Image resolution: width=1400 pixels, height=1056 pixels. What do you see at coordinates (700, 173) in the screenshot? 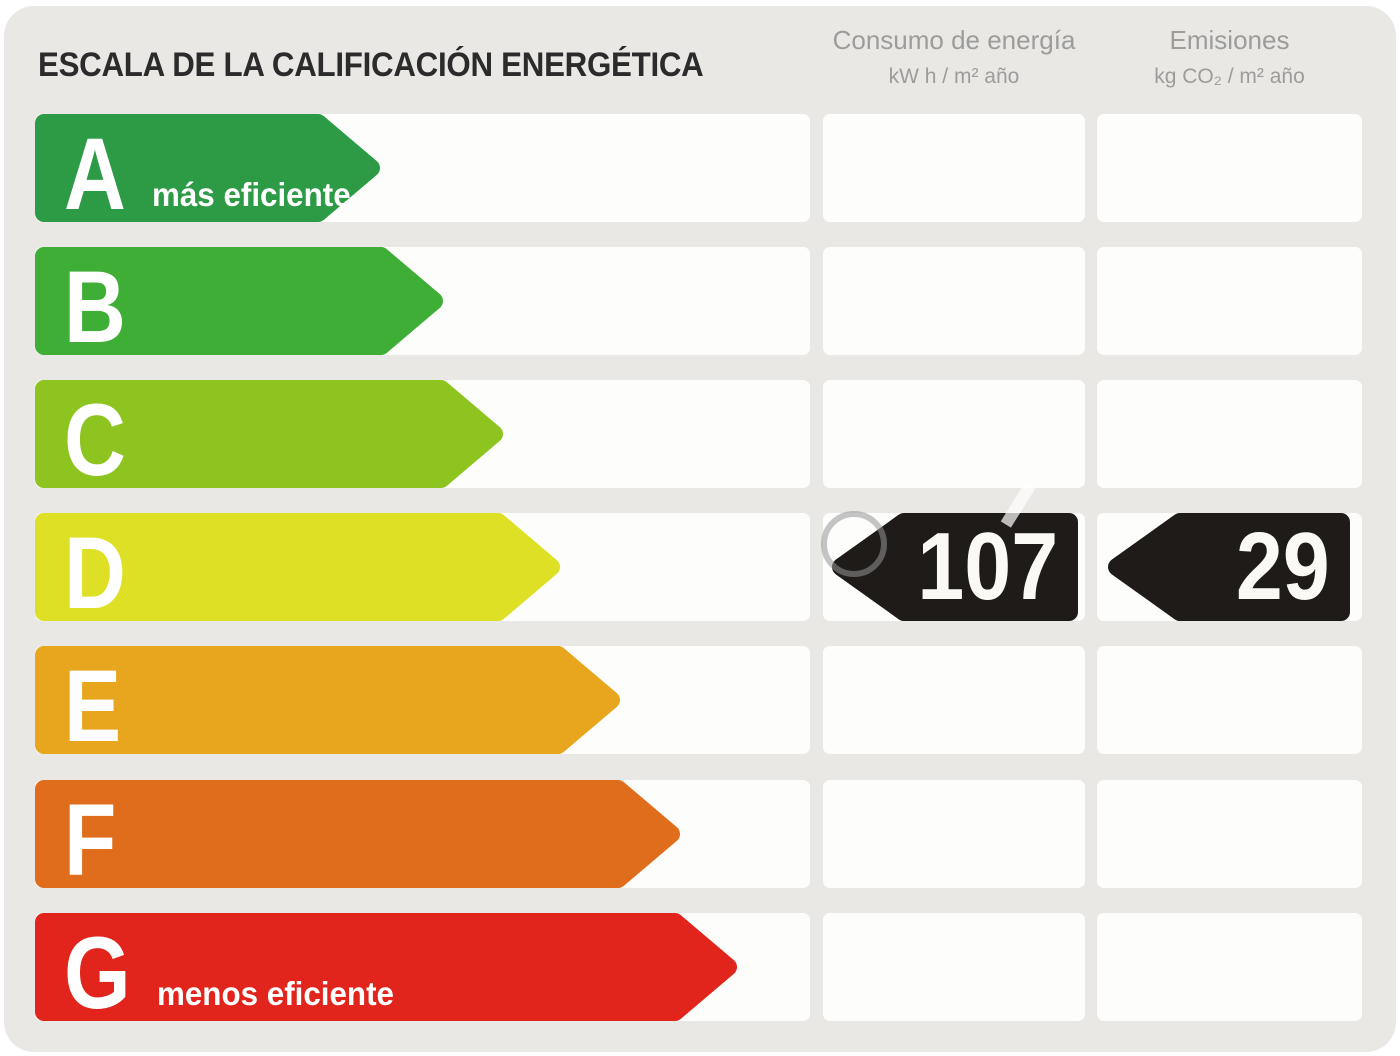
I see `rating-row-a: A más eficiente` at bounding box center [700, 173].